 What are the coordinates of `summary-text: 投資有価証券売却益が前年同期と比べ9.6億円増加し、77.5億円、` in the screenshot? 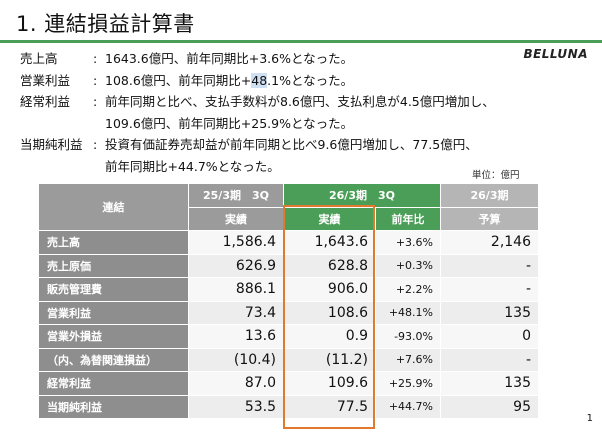 It's located at (291, 144).